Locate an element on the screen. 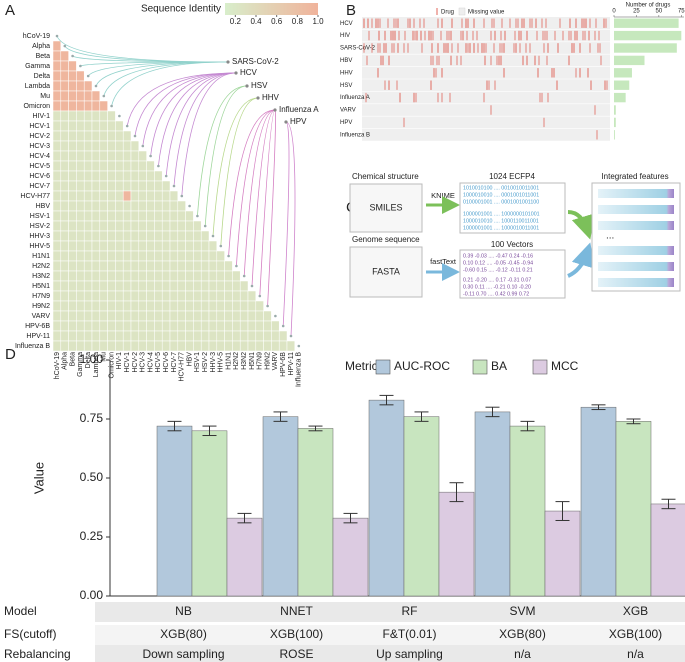 This screenshot has height=662, width=685. row-label: HCV-2 is located at coordinates (39, 136).